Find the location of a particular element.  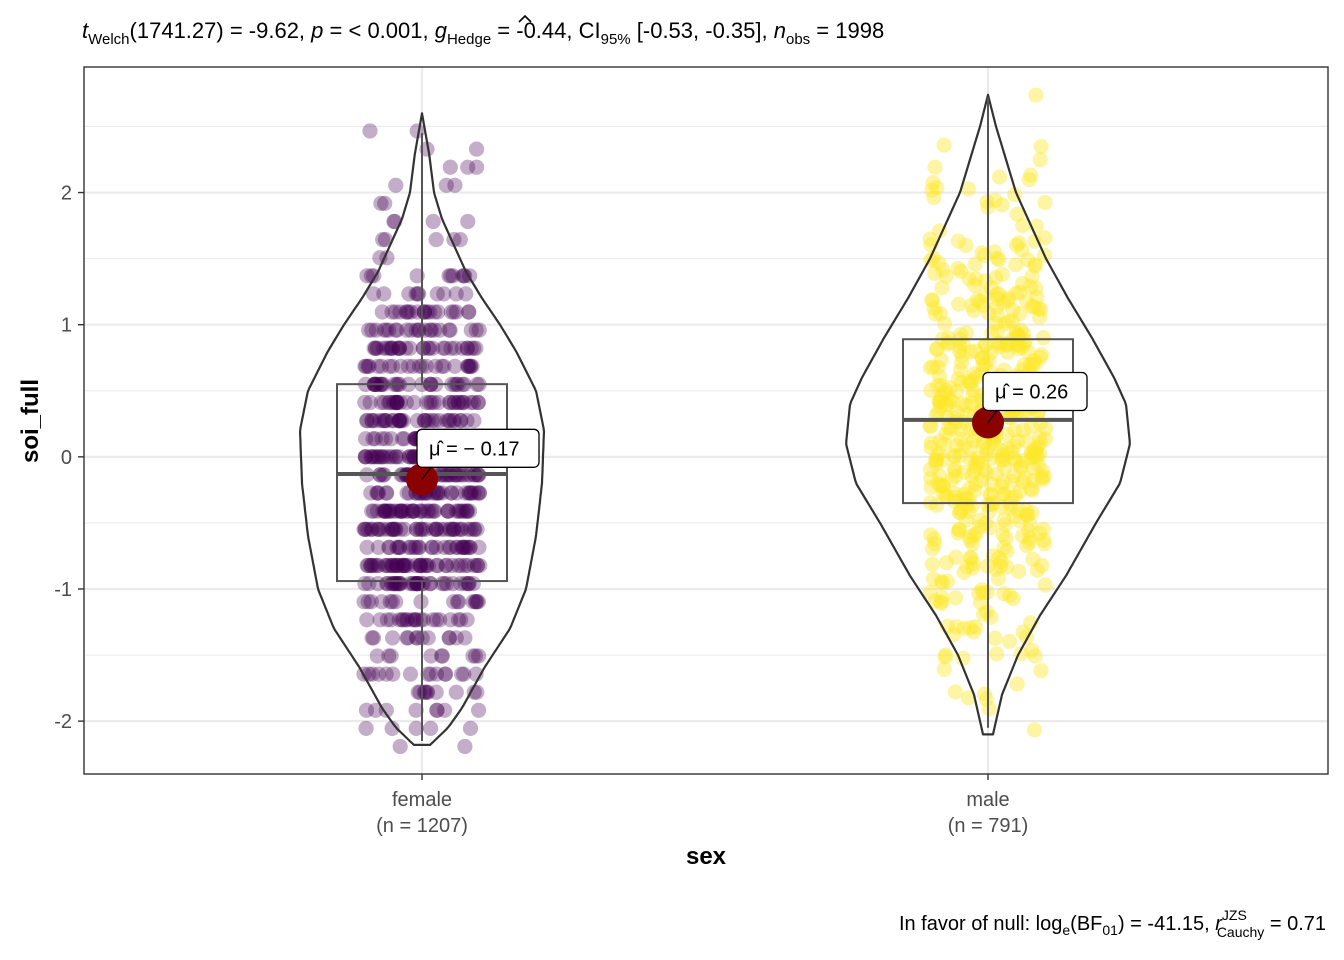

male-violin is located at coordinates (988, 414).